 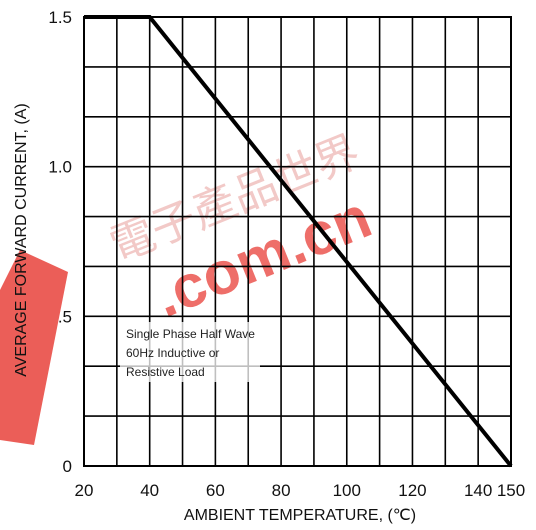 I want to click on x-tick-label: 140, so click(x=478, y=490).